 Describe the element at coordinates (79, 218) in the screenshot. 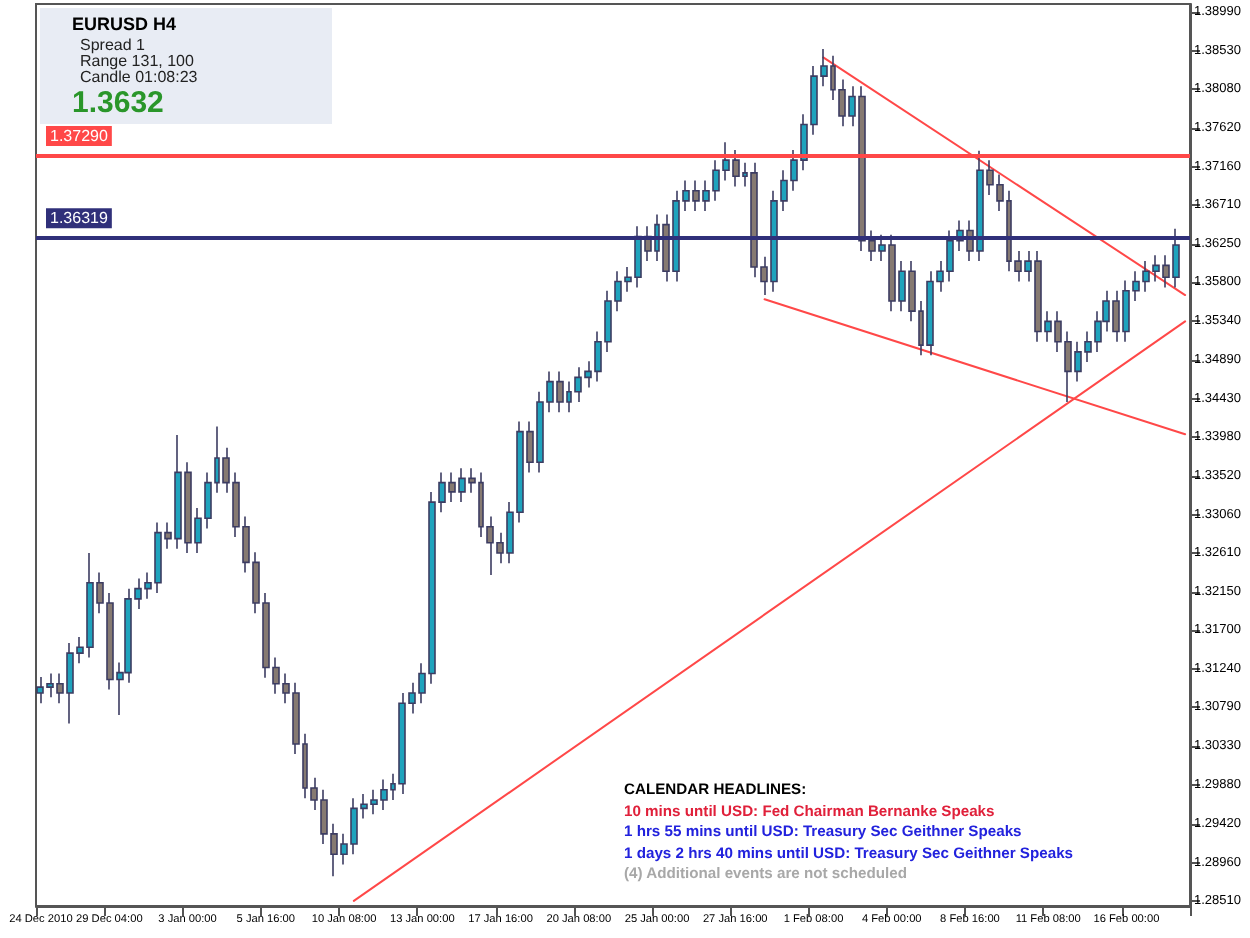

I see `ref-line-label: 1.36319` at that location.